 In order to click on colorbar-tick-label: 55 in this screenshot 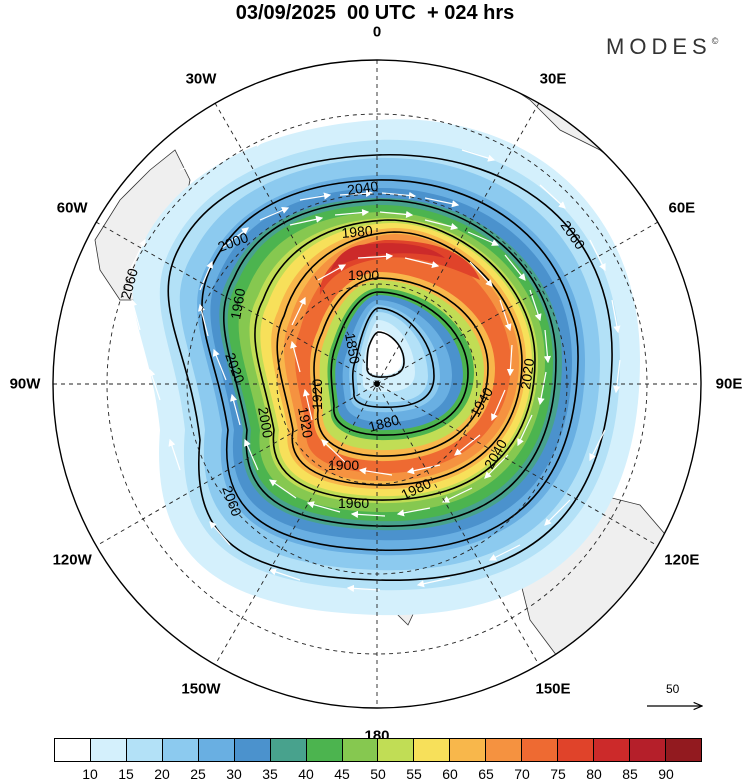, I will do `click(414, 774)`.